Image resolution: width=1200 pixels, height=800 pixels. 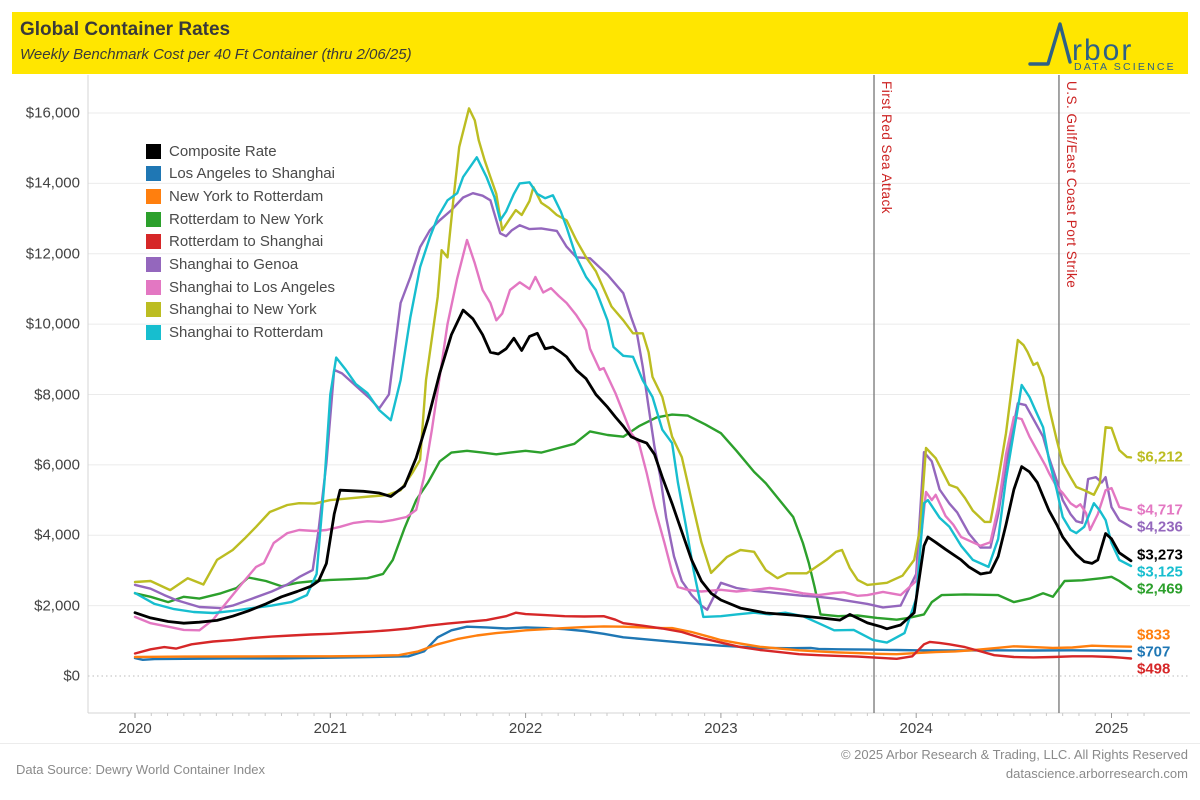 I want to click on legend-item-new-york-to-rotterdam: New York to Rotterdam, so click(x=234, y=196).